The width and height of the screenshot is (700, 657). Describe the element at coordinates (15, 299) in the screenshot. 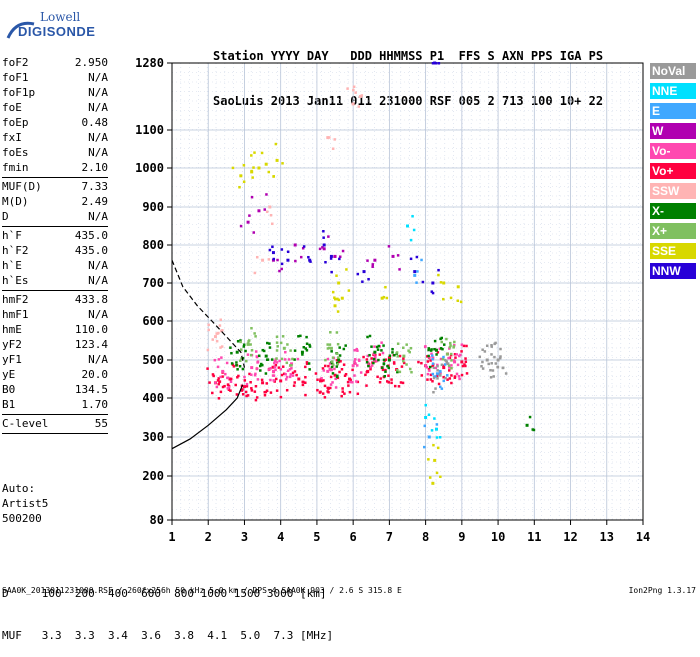

I see `param-name: hmF2` at that location.